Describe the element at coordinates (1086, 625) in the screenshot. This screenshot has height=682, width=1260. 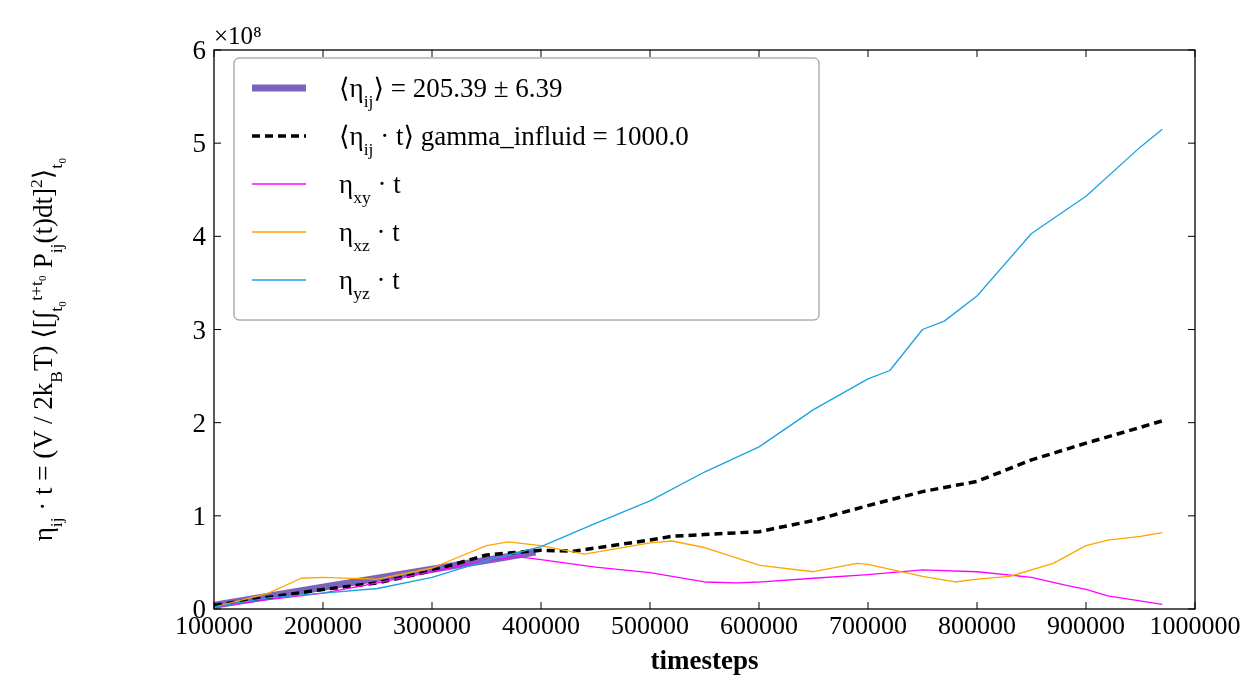
I see `x-tick-label: 900000` at that location.